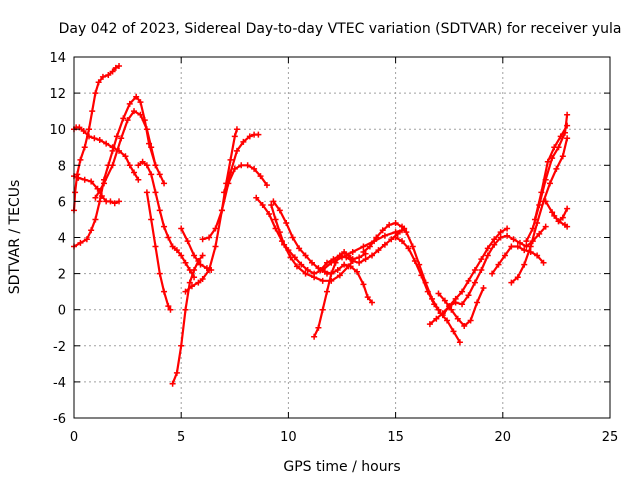  What do you see at coordinates (62, 311) in the screenshot?
I see `y-tick-label: 0` at bounding box center [62, 311].